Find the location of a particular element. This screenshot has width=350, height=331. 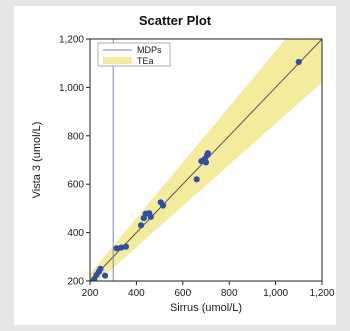

x-tick-label: 1,000 is located at coordinates (275, 293).